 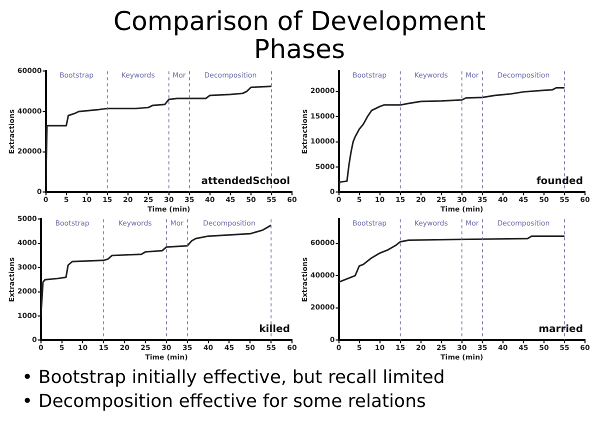 What do you see at coordinates (560, 329) in the screenshot?
I see `annotation: married` at bounding box center [560, 329].